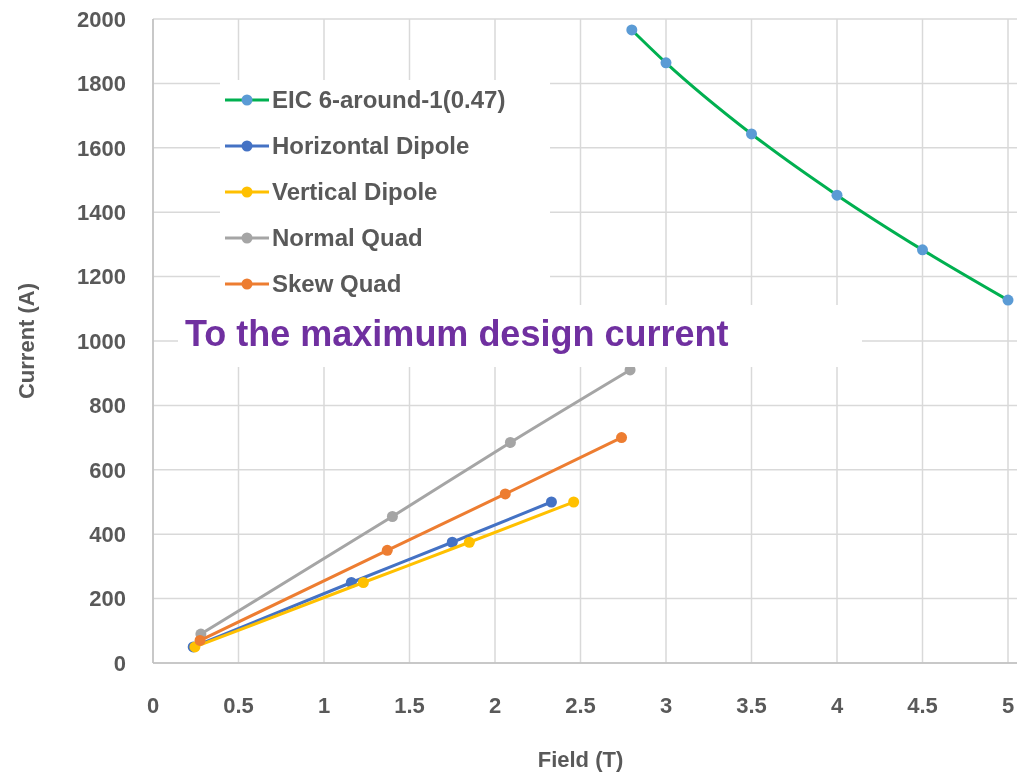 This screenshot has width=1017, height=774. I want to click on legend-label: Skew Quad, so click(337, 284).